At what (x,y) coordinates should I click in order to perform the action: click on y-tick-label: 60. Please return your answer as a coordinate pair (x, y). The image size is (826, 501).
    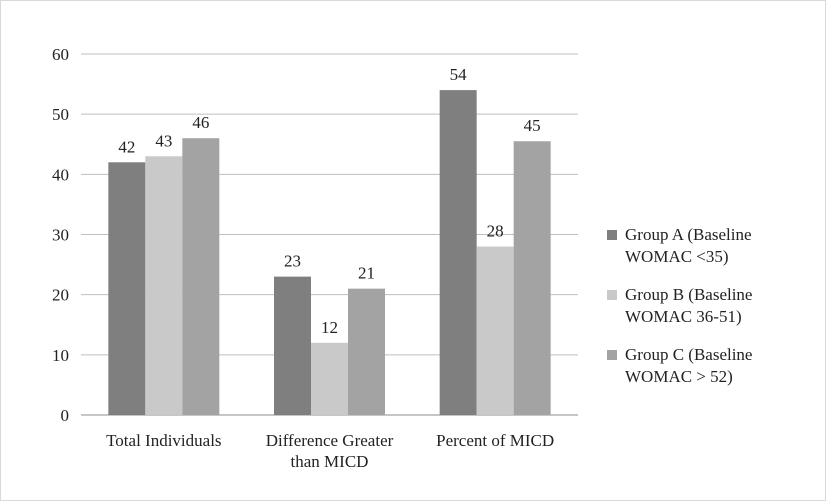
    Looking at the image, I should click on (60, 54).